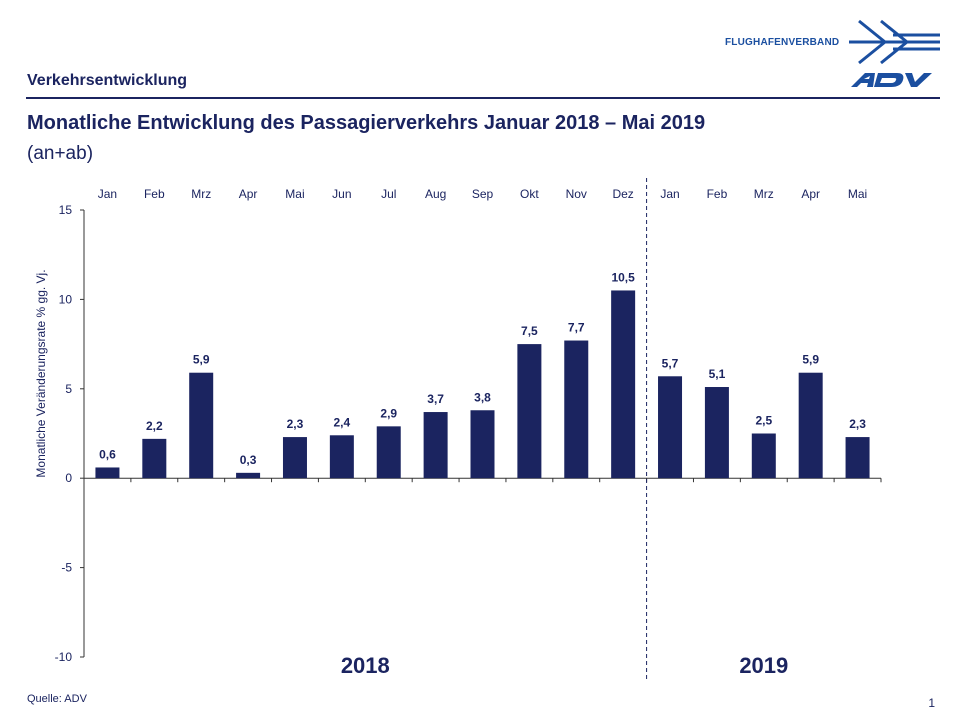  I want to click on x-tick-label-7: Aug, so click(435, 194).